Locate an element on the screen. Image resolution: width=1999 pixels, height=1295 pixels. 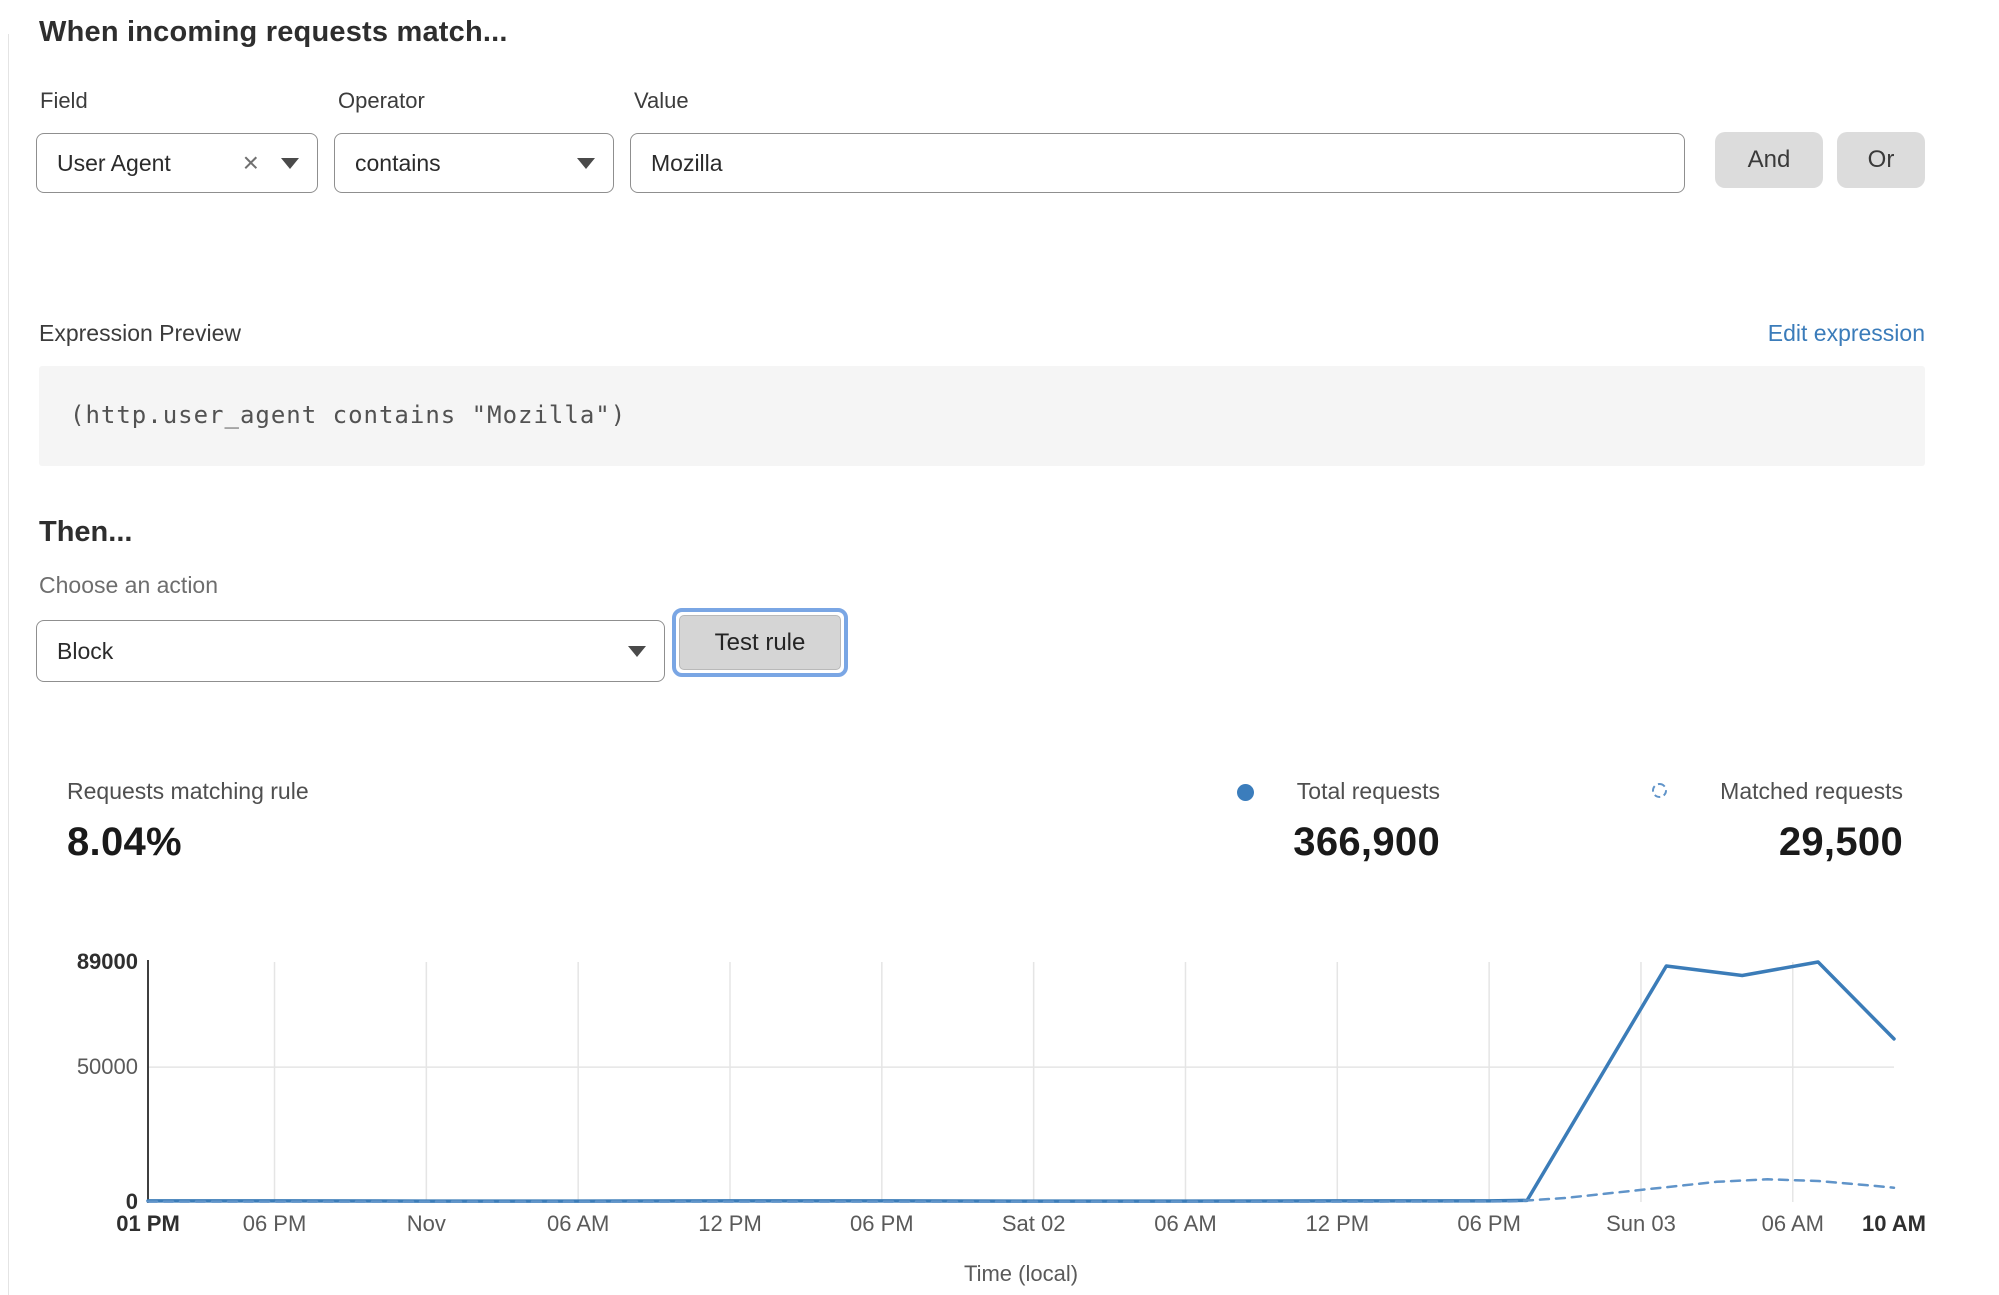
requests-matching-label: Requests matching rule is located at coordinates (188, 791).